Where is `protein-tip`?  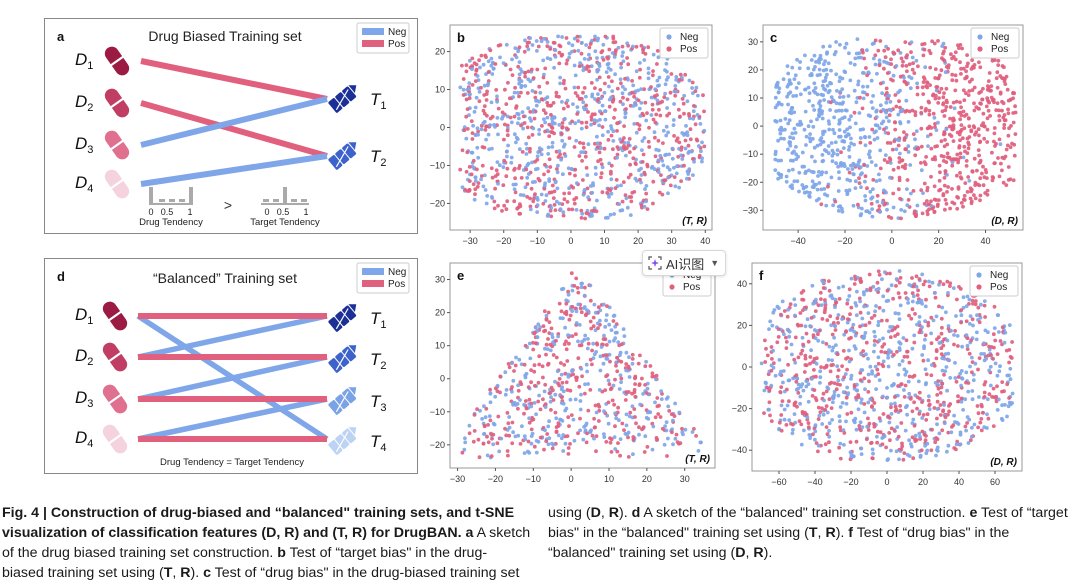
protein-tip is located at coordinates (352, 431).